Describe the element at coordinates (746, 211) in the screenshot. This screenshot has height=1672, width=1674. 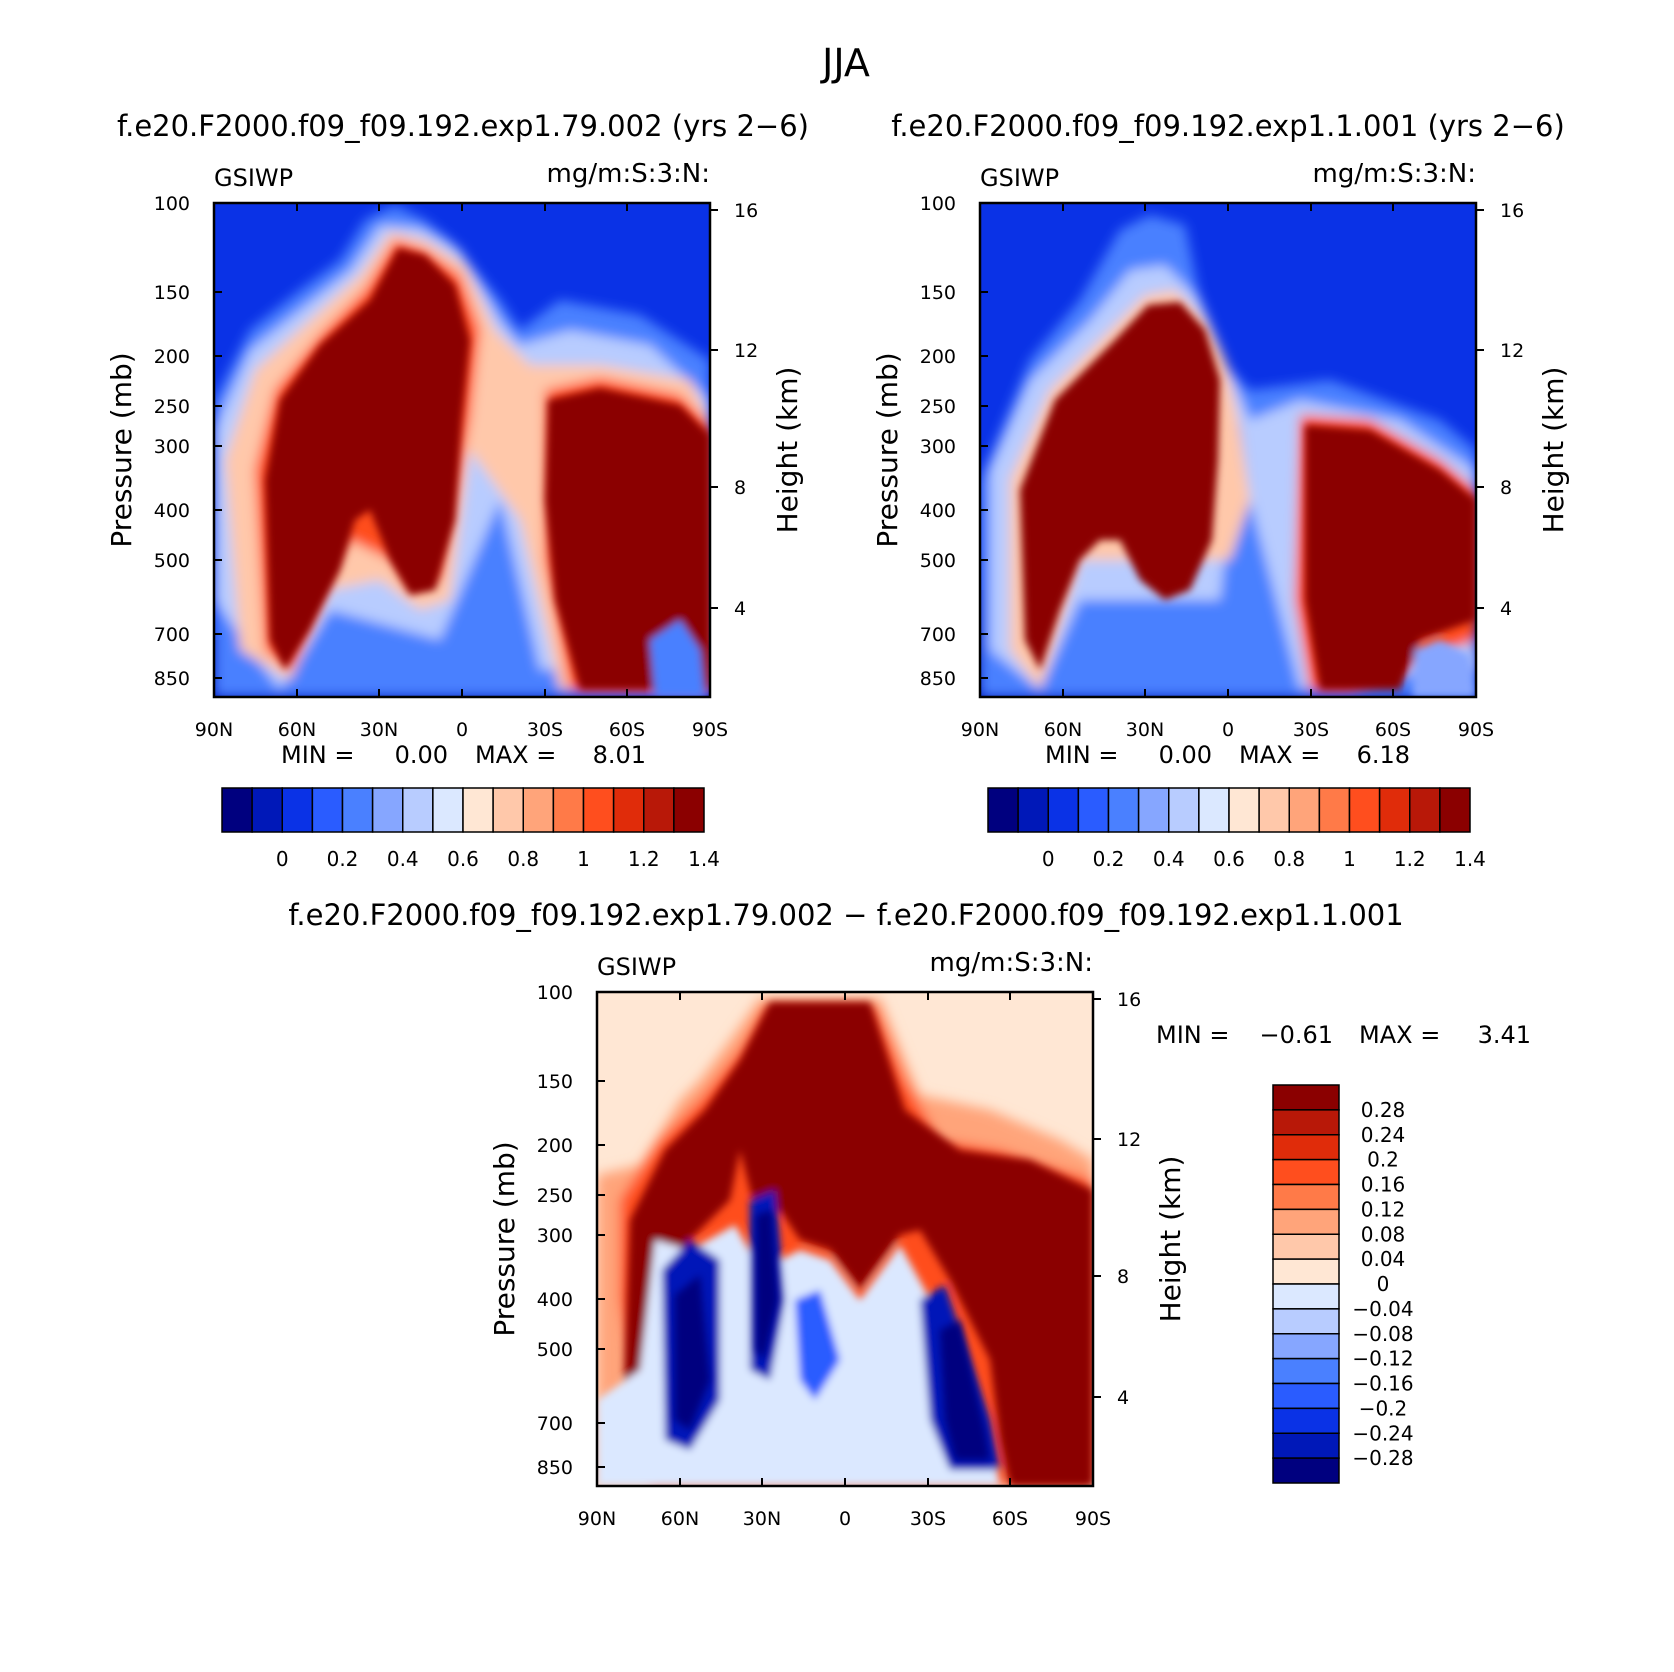
I see `y2-tick-label: 16` at that location.